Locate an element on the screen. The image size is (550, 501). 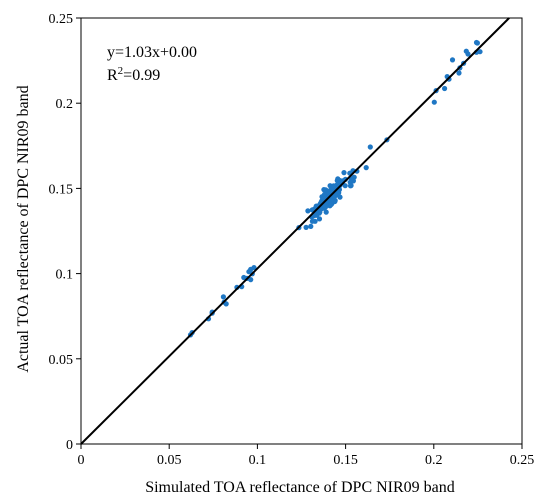
y-tick-label: 0.15 is located at coordinates (61, 189).